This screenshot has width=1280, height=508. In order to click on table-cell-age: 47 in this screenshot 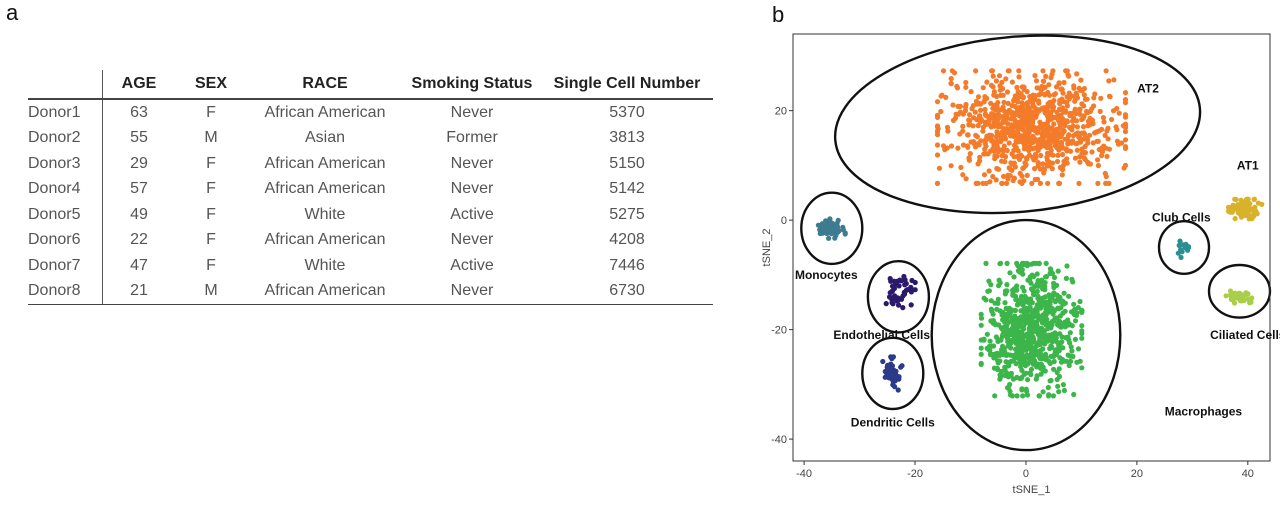, I will do `click(139, 265)`.